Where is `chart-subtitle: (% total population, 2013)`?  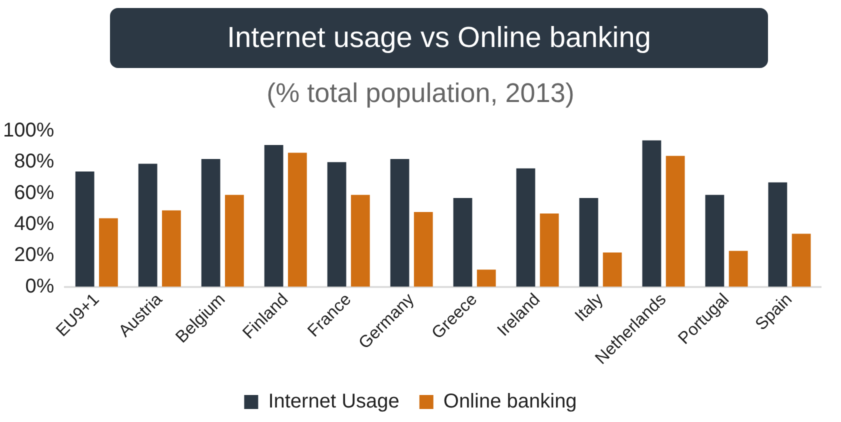
chart-subtitle: (% total population, 2013) is located at coordinates (421, 93).